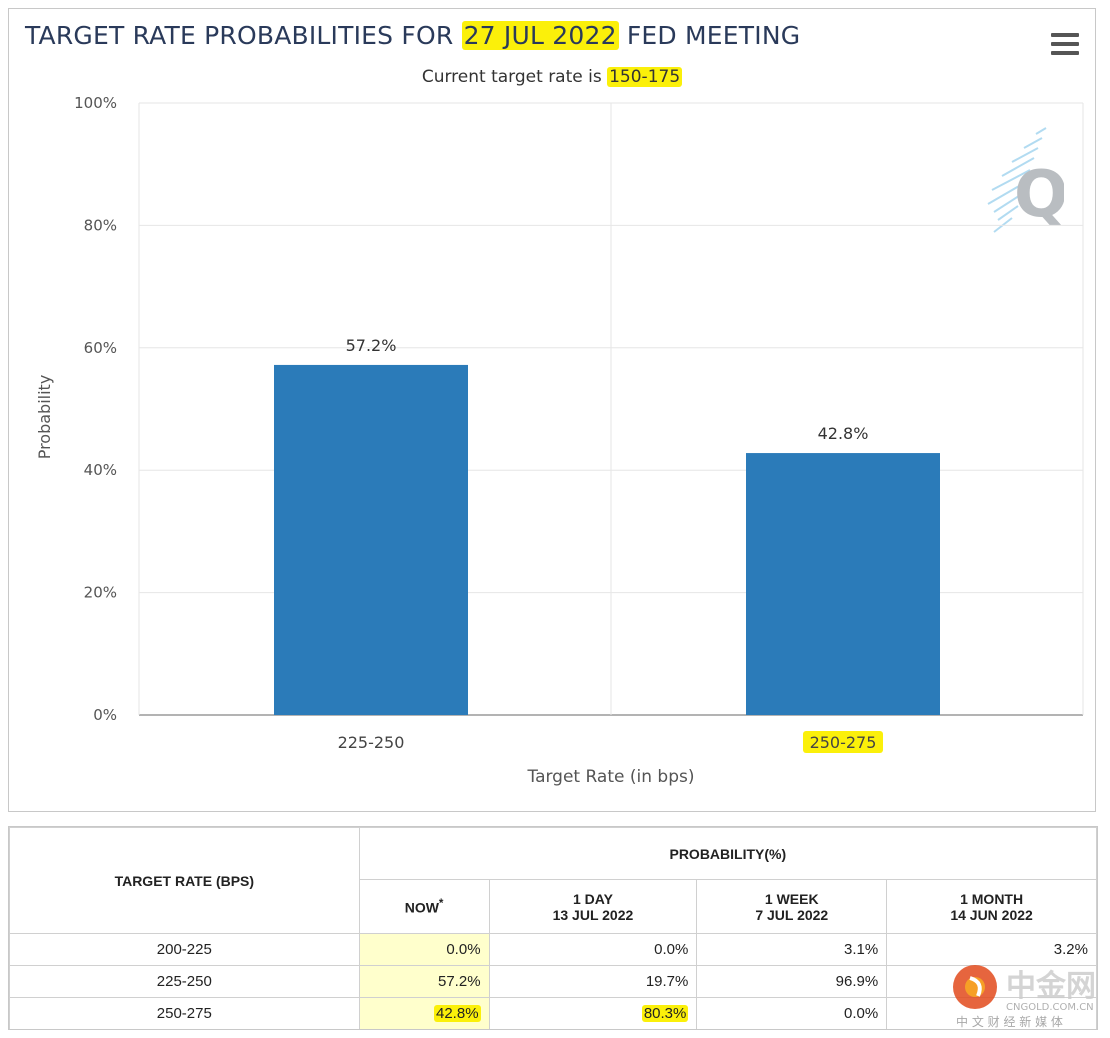 This screenshot has height=1038, width=1110. I want to click on column-header-date: 14 JUN 2022, so click(991, 914).